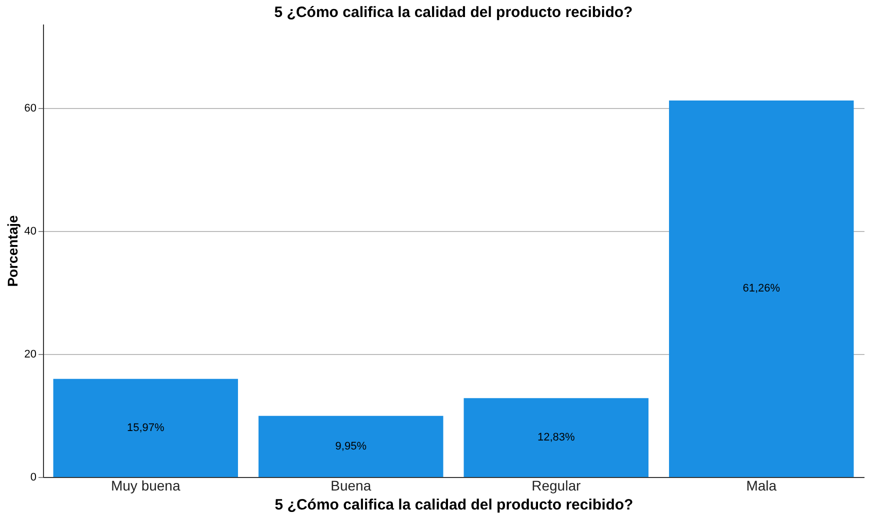 The image size is (869, 517). I want to click on data-label: 12,83%, so click(556, 438).